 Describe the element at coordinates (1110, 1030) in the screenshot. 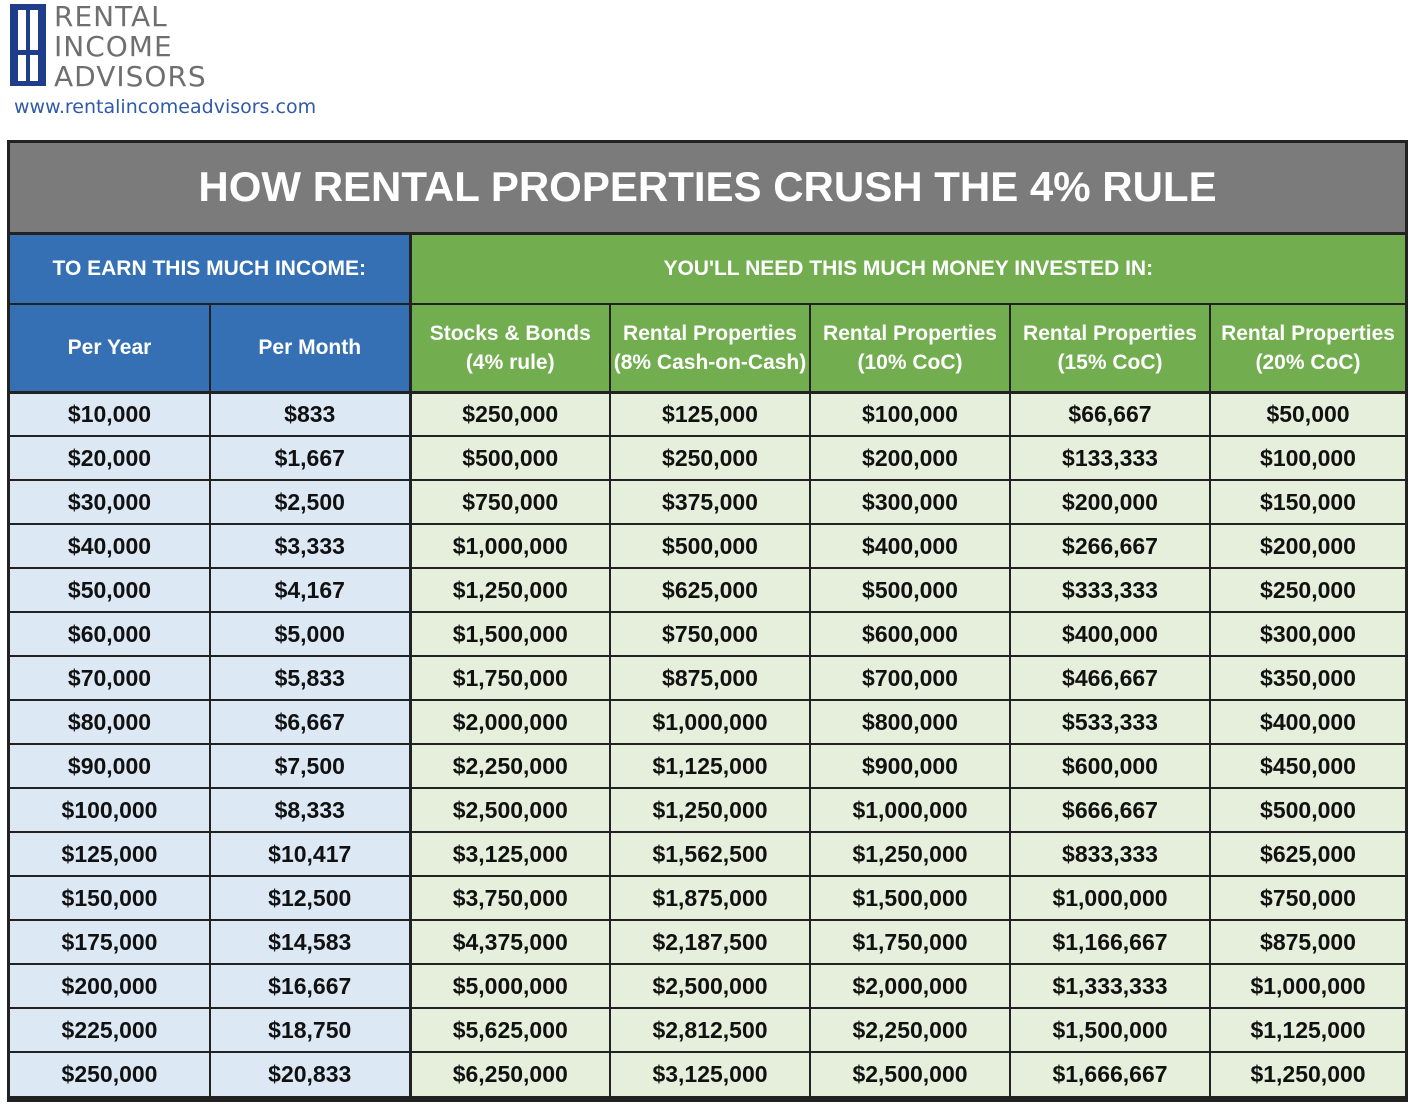

I see `table-cell: $1,500,000` at that location.